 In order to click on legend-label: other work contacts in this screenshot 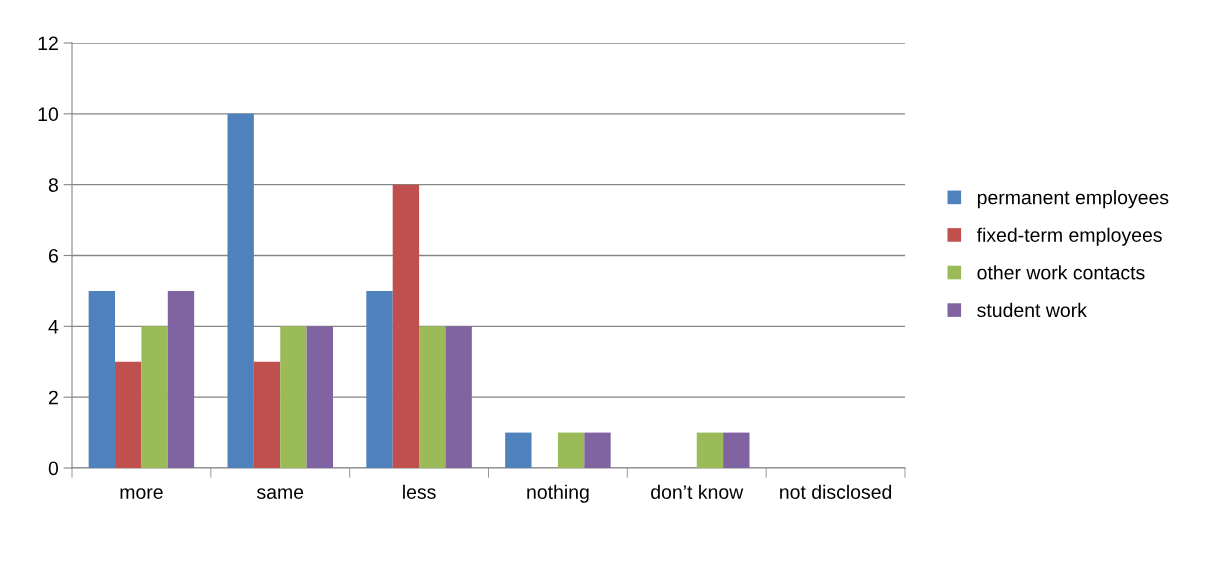, I will do `click(1061, 272)`.